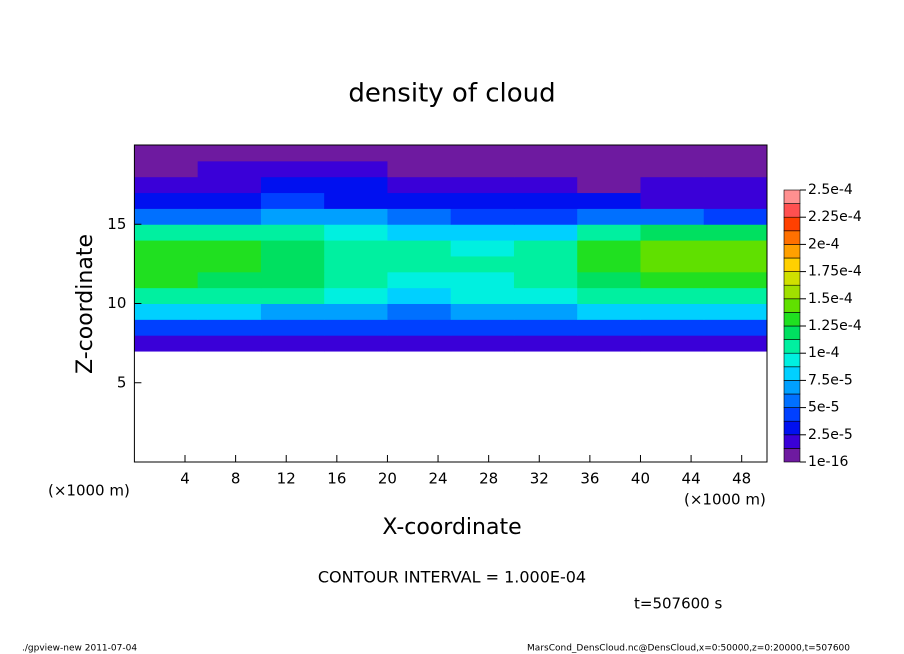 The width and height of the screenshot is (904, 654). What do you see at coordinates (116, 303) in the screenshot?
I see `y-tick-label: 10` at bounding box center [116, 303].